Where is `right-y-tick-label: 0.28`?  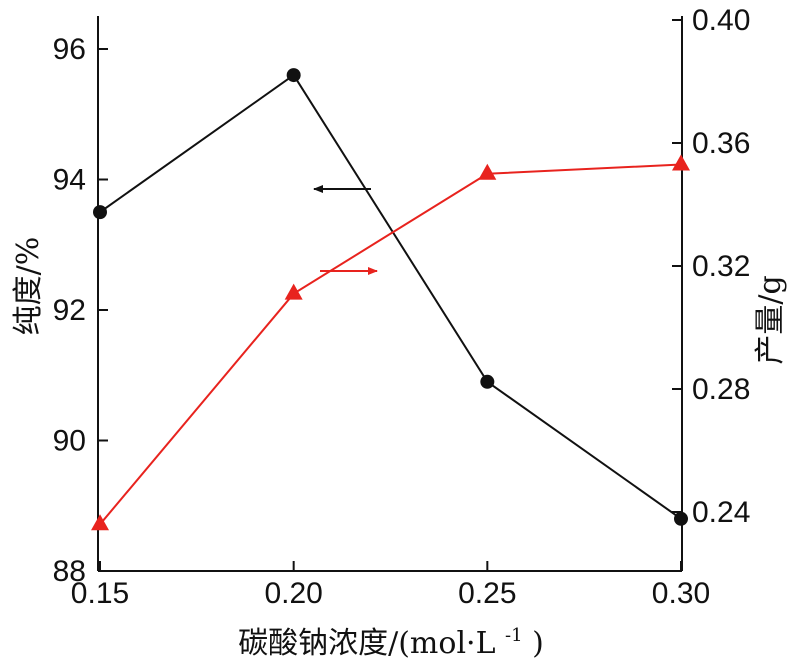 right-y-tick-label: 0.28 is located at coordinates (721, 389).